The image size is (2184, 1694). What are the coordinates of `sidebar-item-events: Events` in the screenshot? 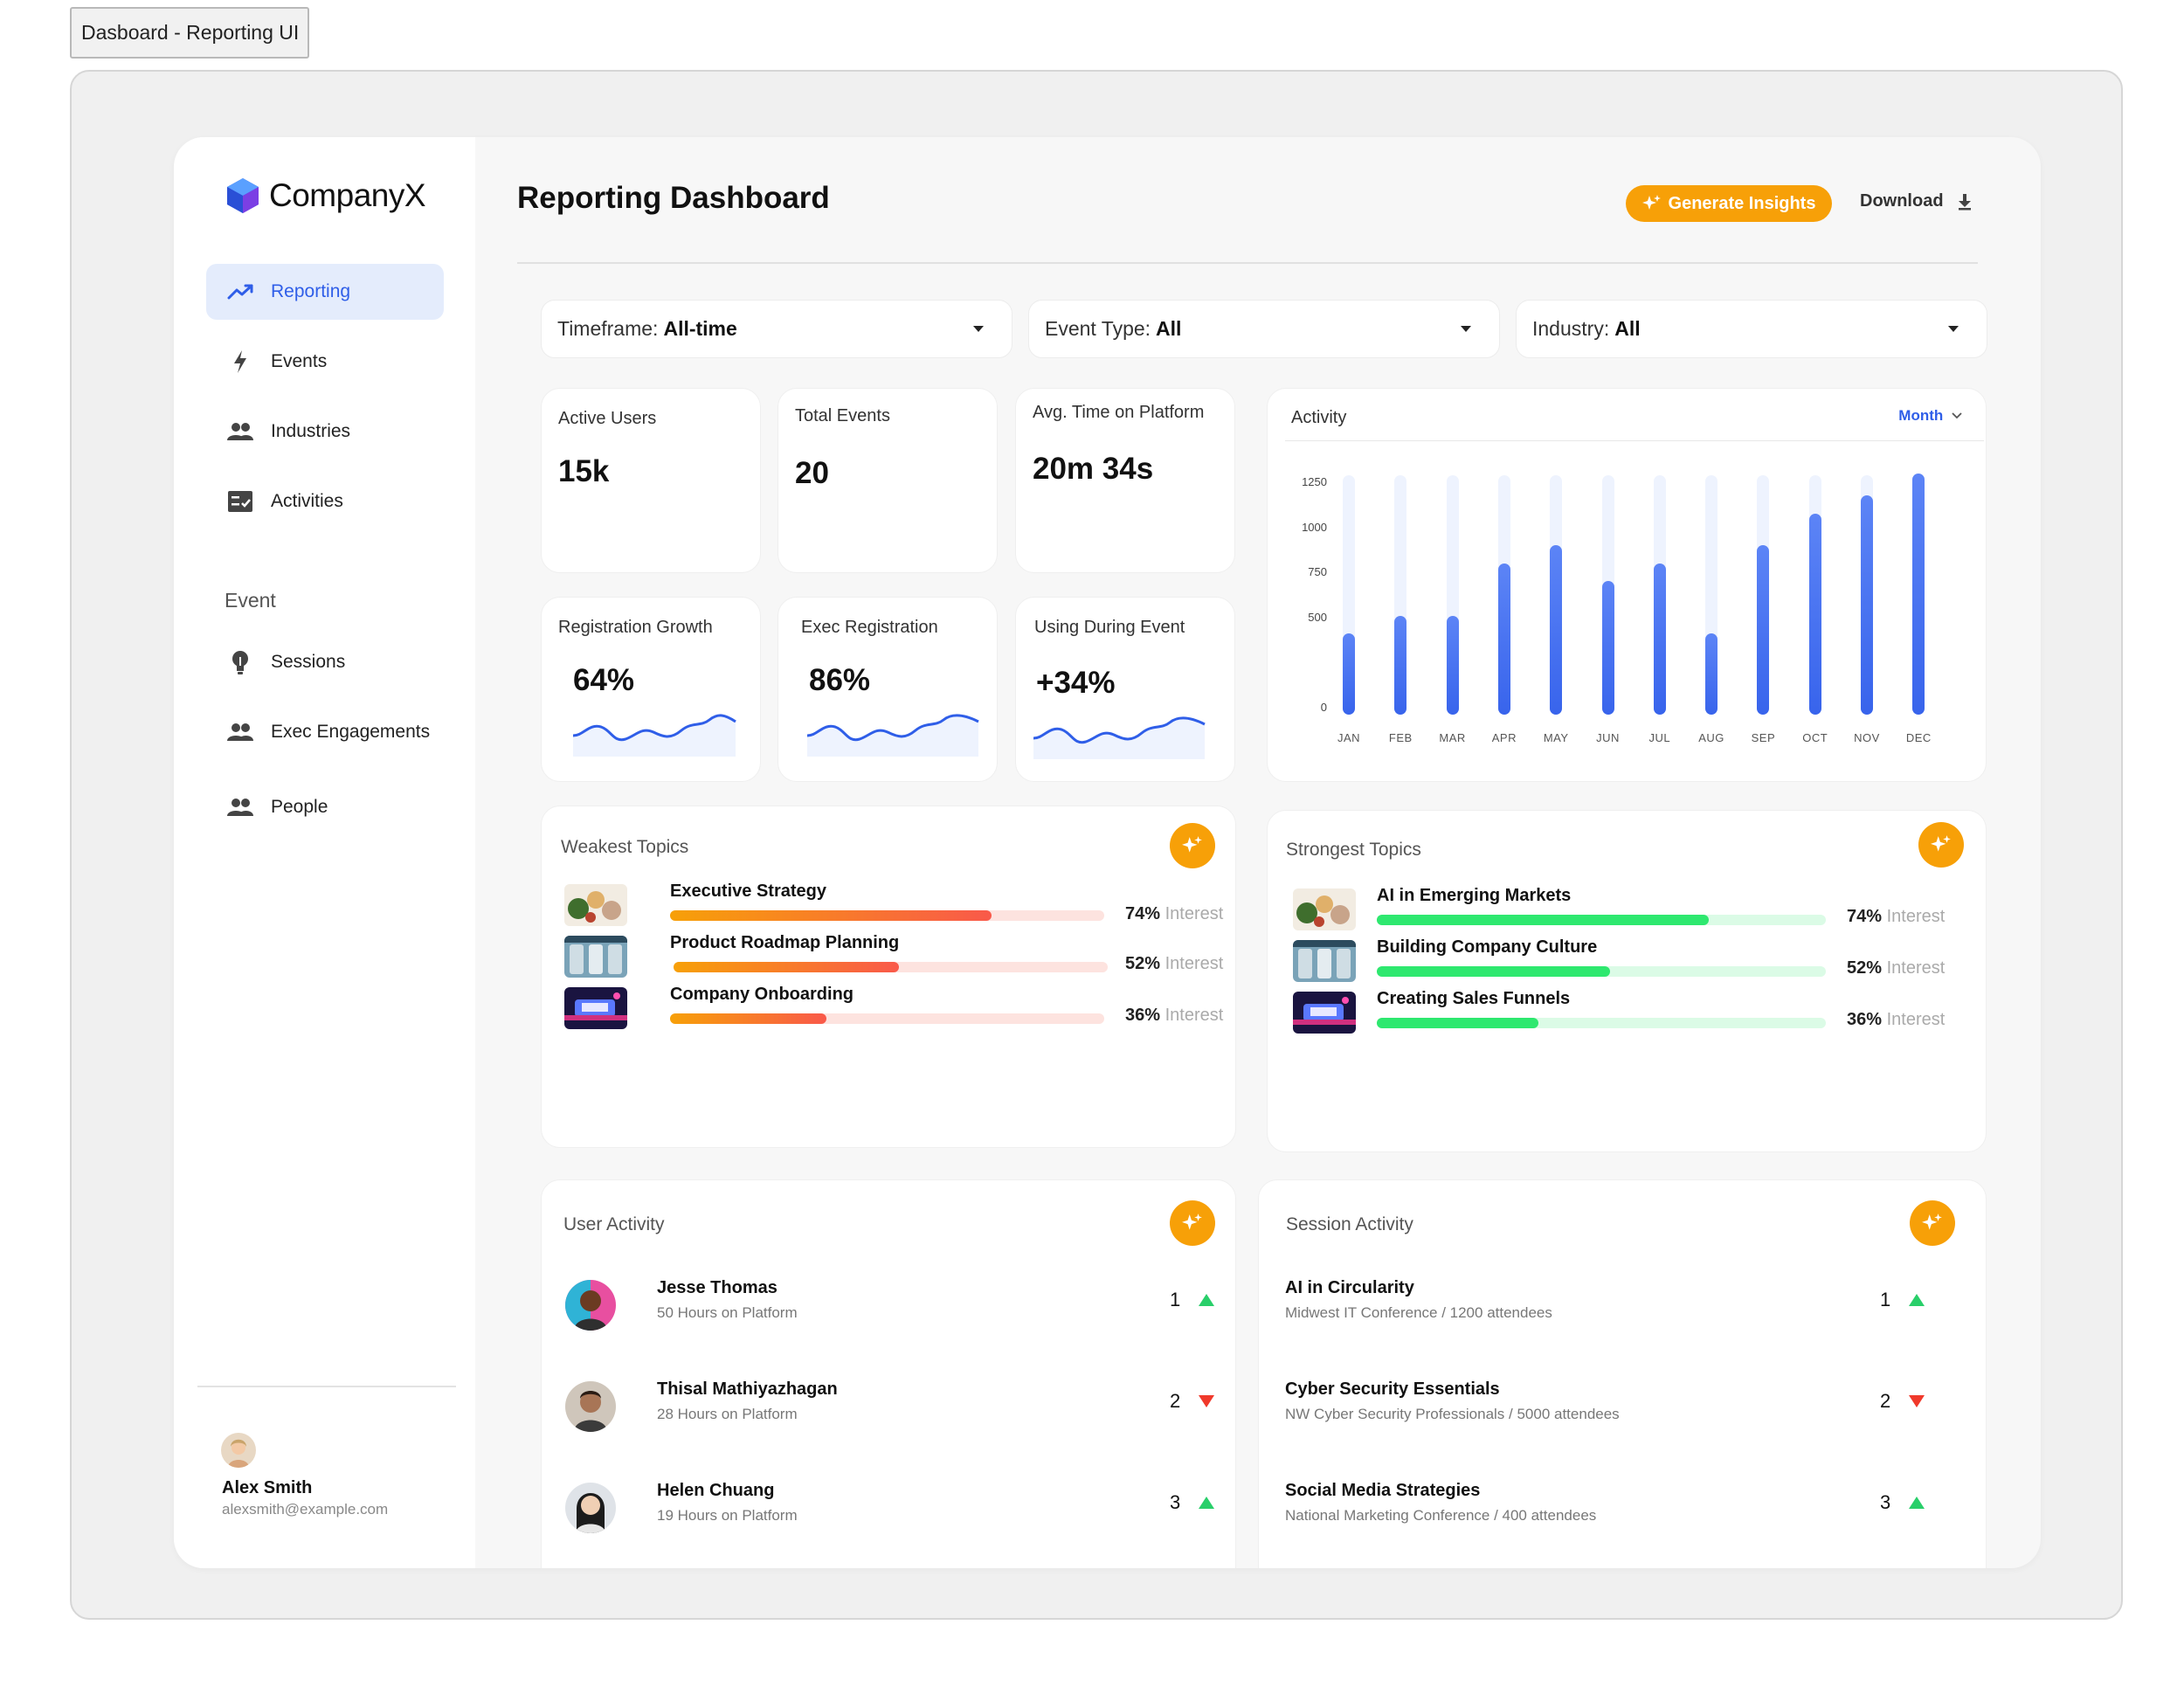 It's located at (325, 362).